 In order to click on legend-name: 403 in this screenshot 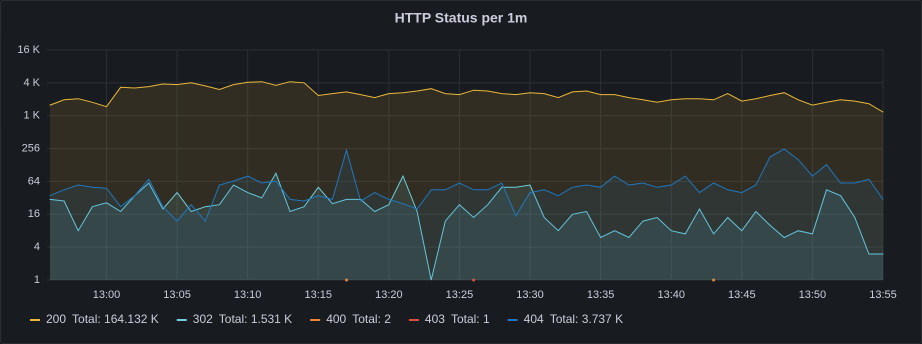, I will do `click(435, 319)`.